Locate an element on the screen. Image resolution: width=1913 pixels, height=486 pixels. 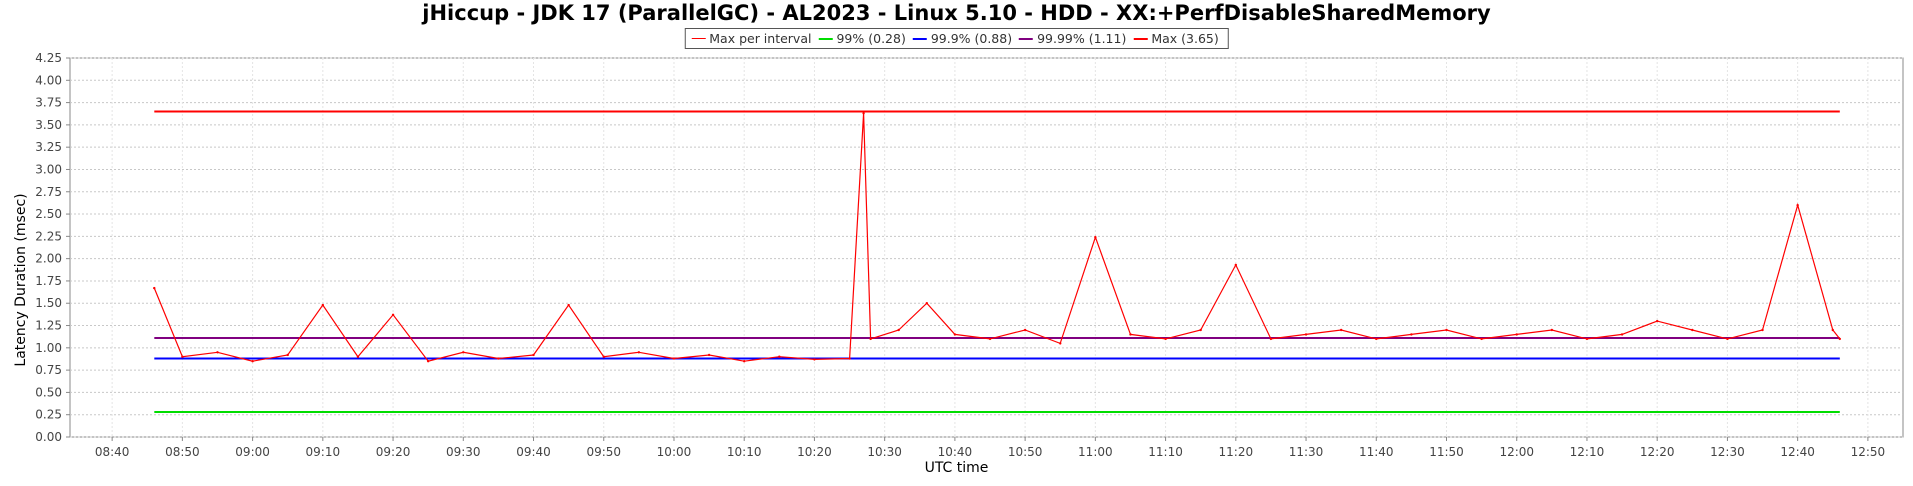
y-tick-label: 0.50 is located at coordinates (48, 392).